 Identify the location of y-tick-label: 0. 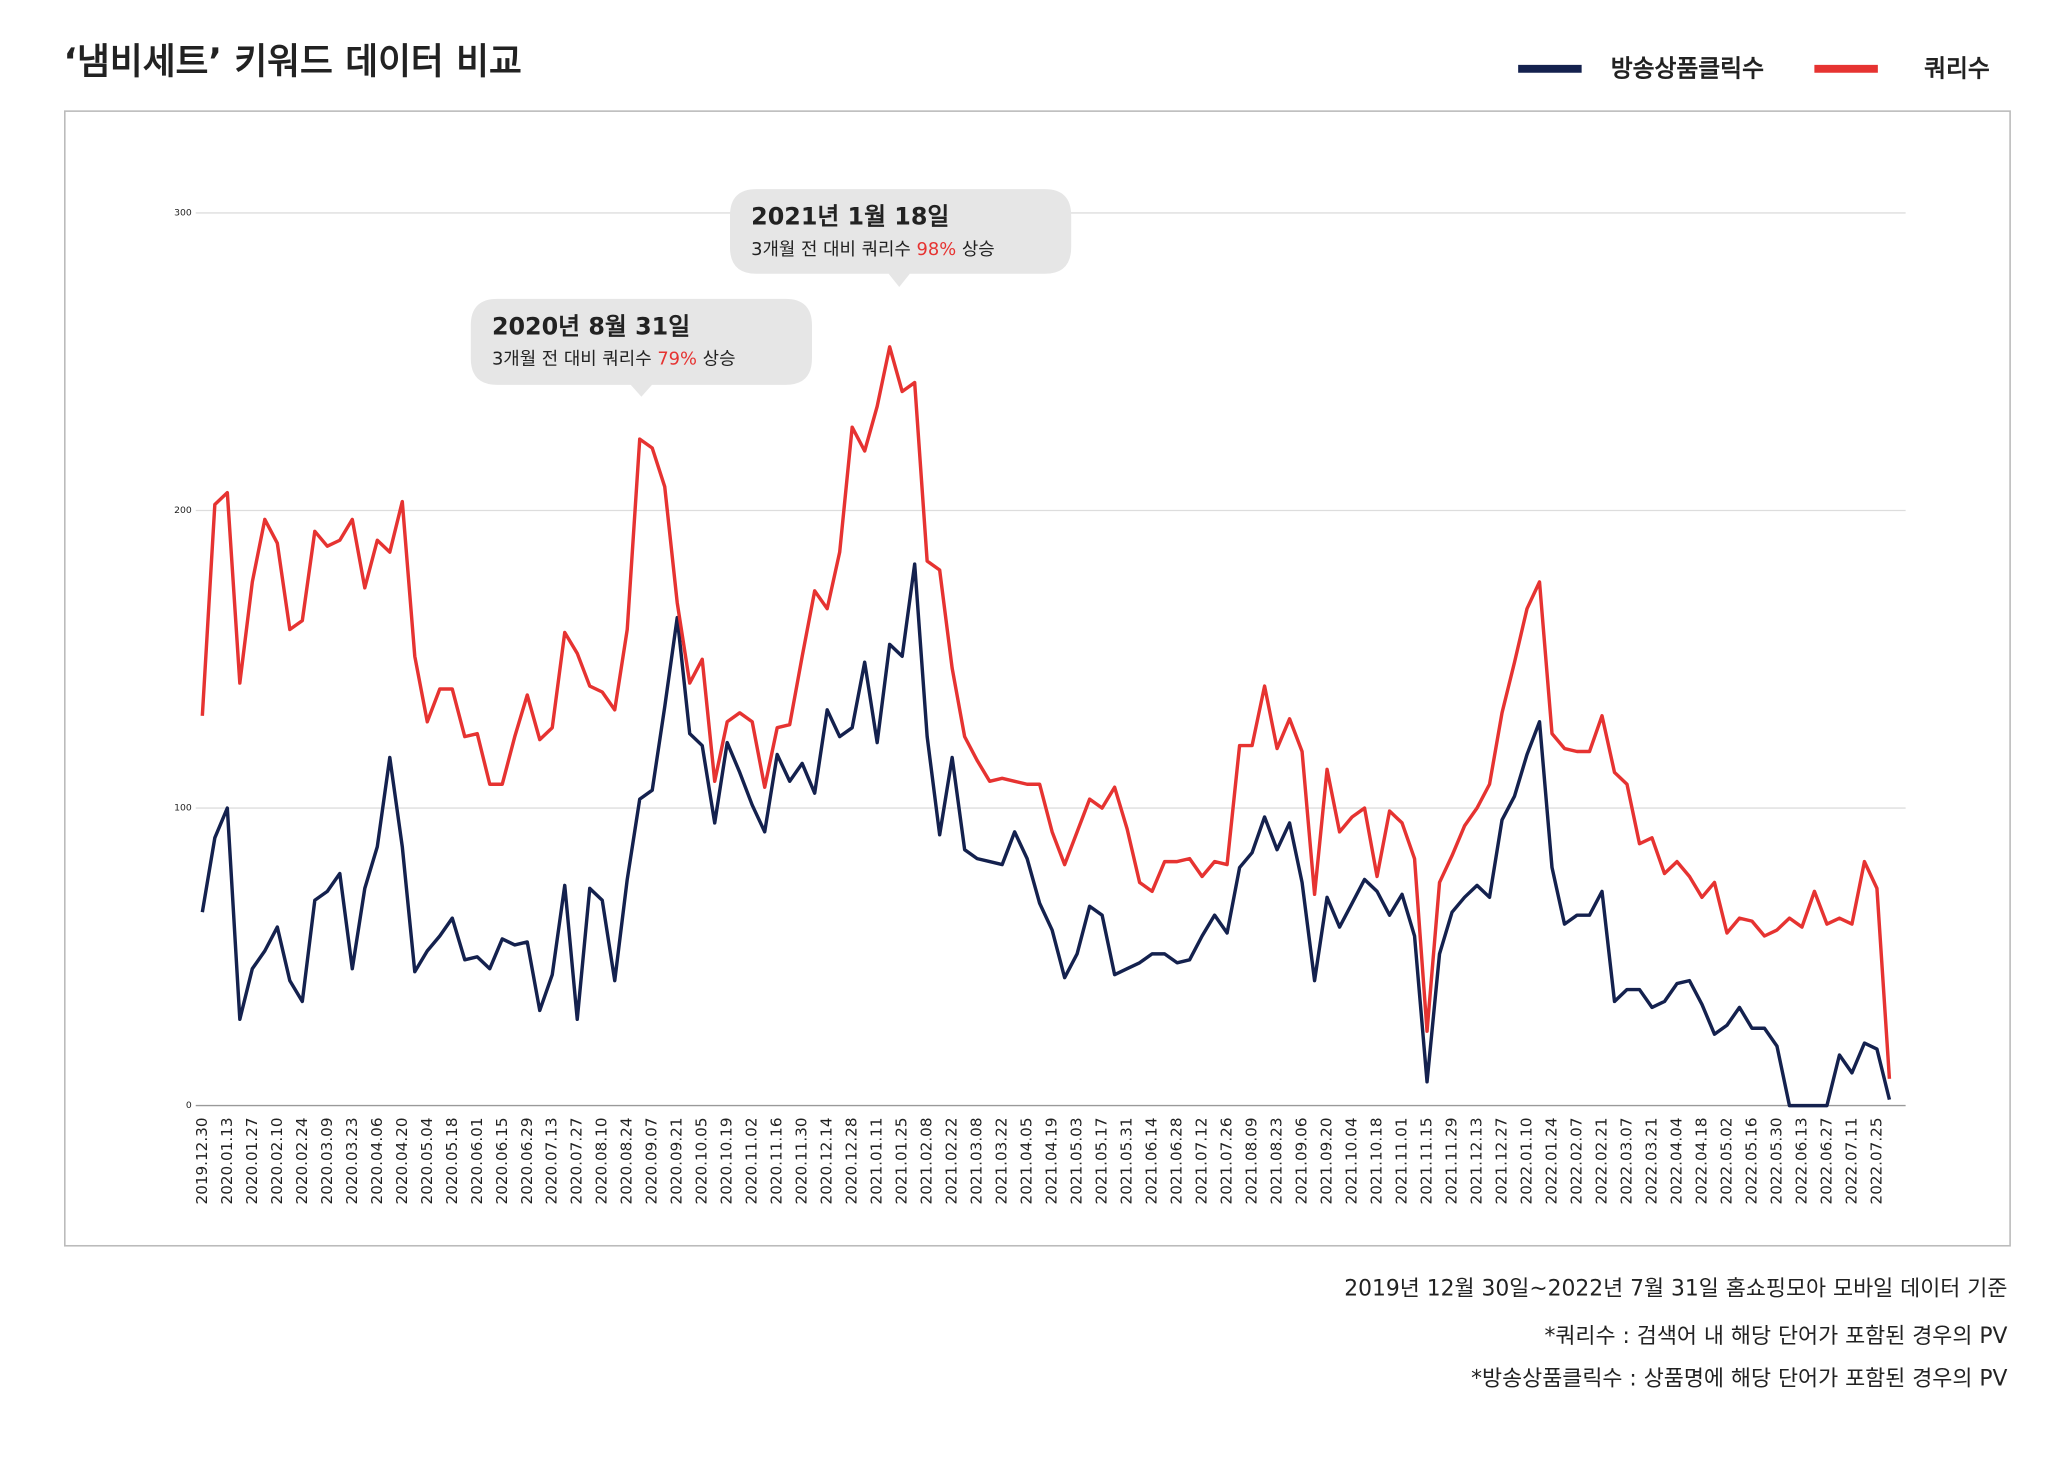
(189, 1105).